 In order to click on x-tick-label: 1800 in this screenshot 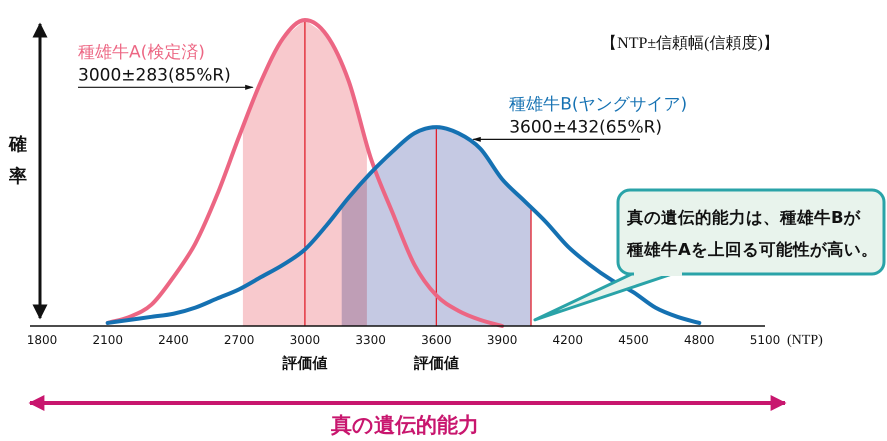, I will do `click(42, 340)`.